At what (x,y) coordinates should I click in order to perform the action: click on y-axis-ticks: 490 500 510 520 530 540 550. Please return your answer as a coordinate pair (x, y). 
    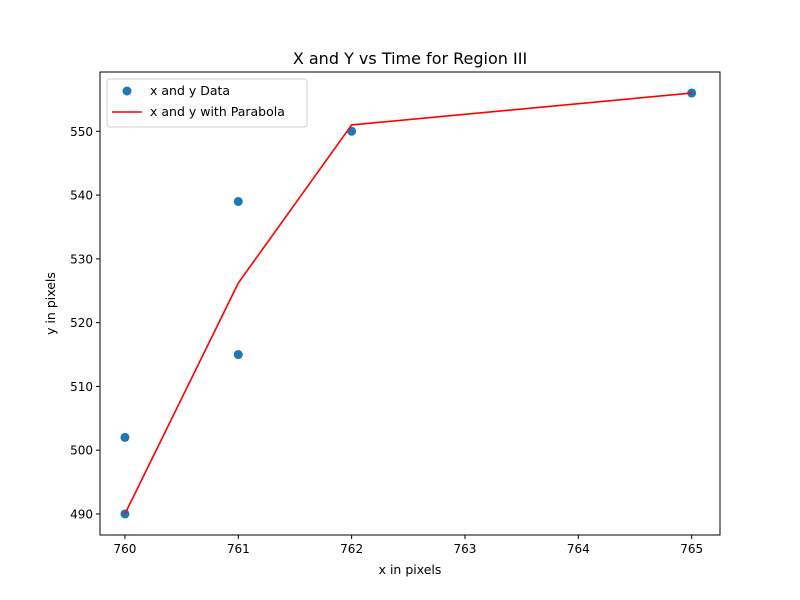
    Looking at the image, I should click on (85, 323).